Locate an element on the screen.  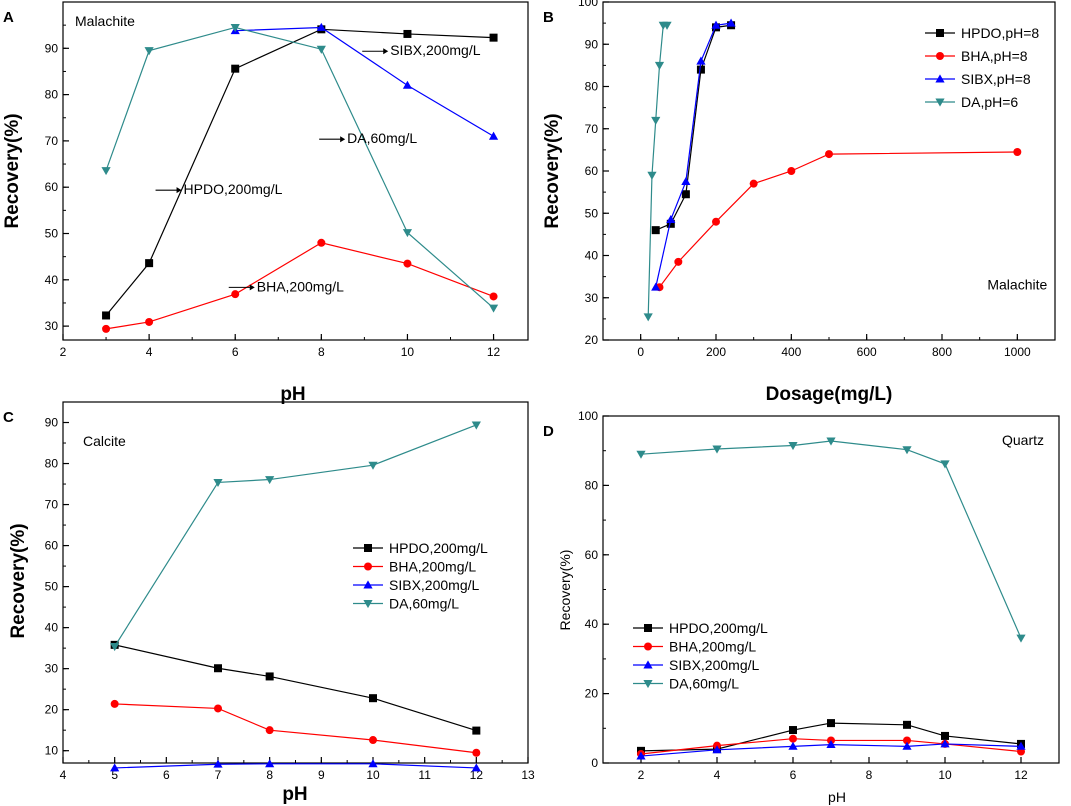
x-tick-label: 7 is located at coordinates (218, 775).